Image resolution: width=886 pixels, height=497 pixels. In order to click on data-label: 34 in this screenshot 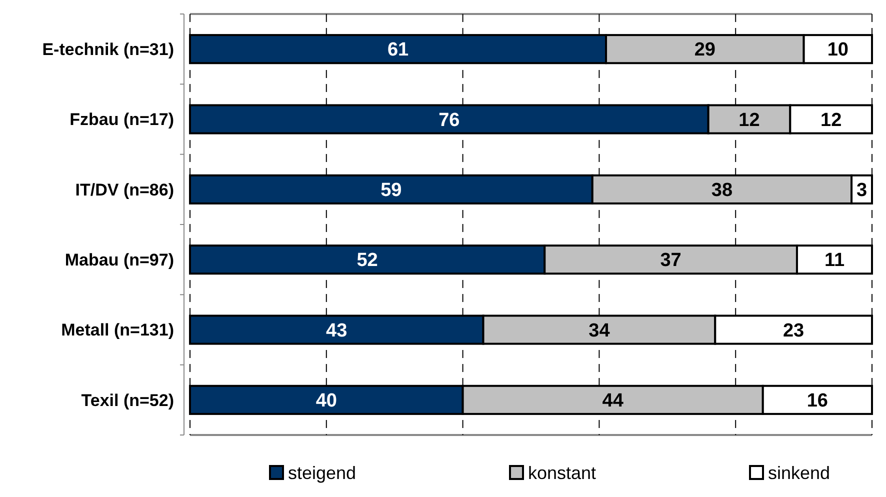, I will do `click(599, 331)`.